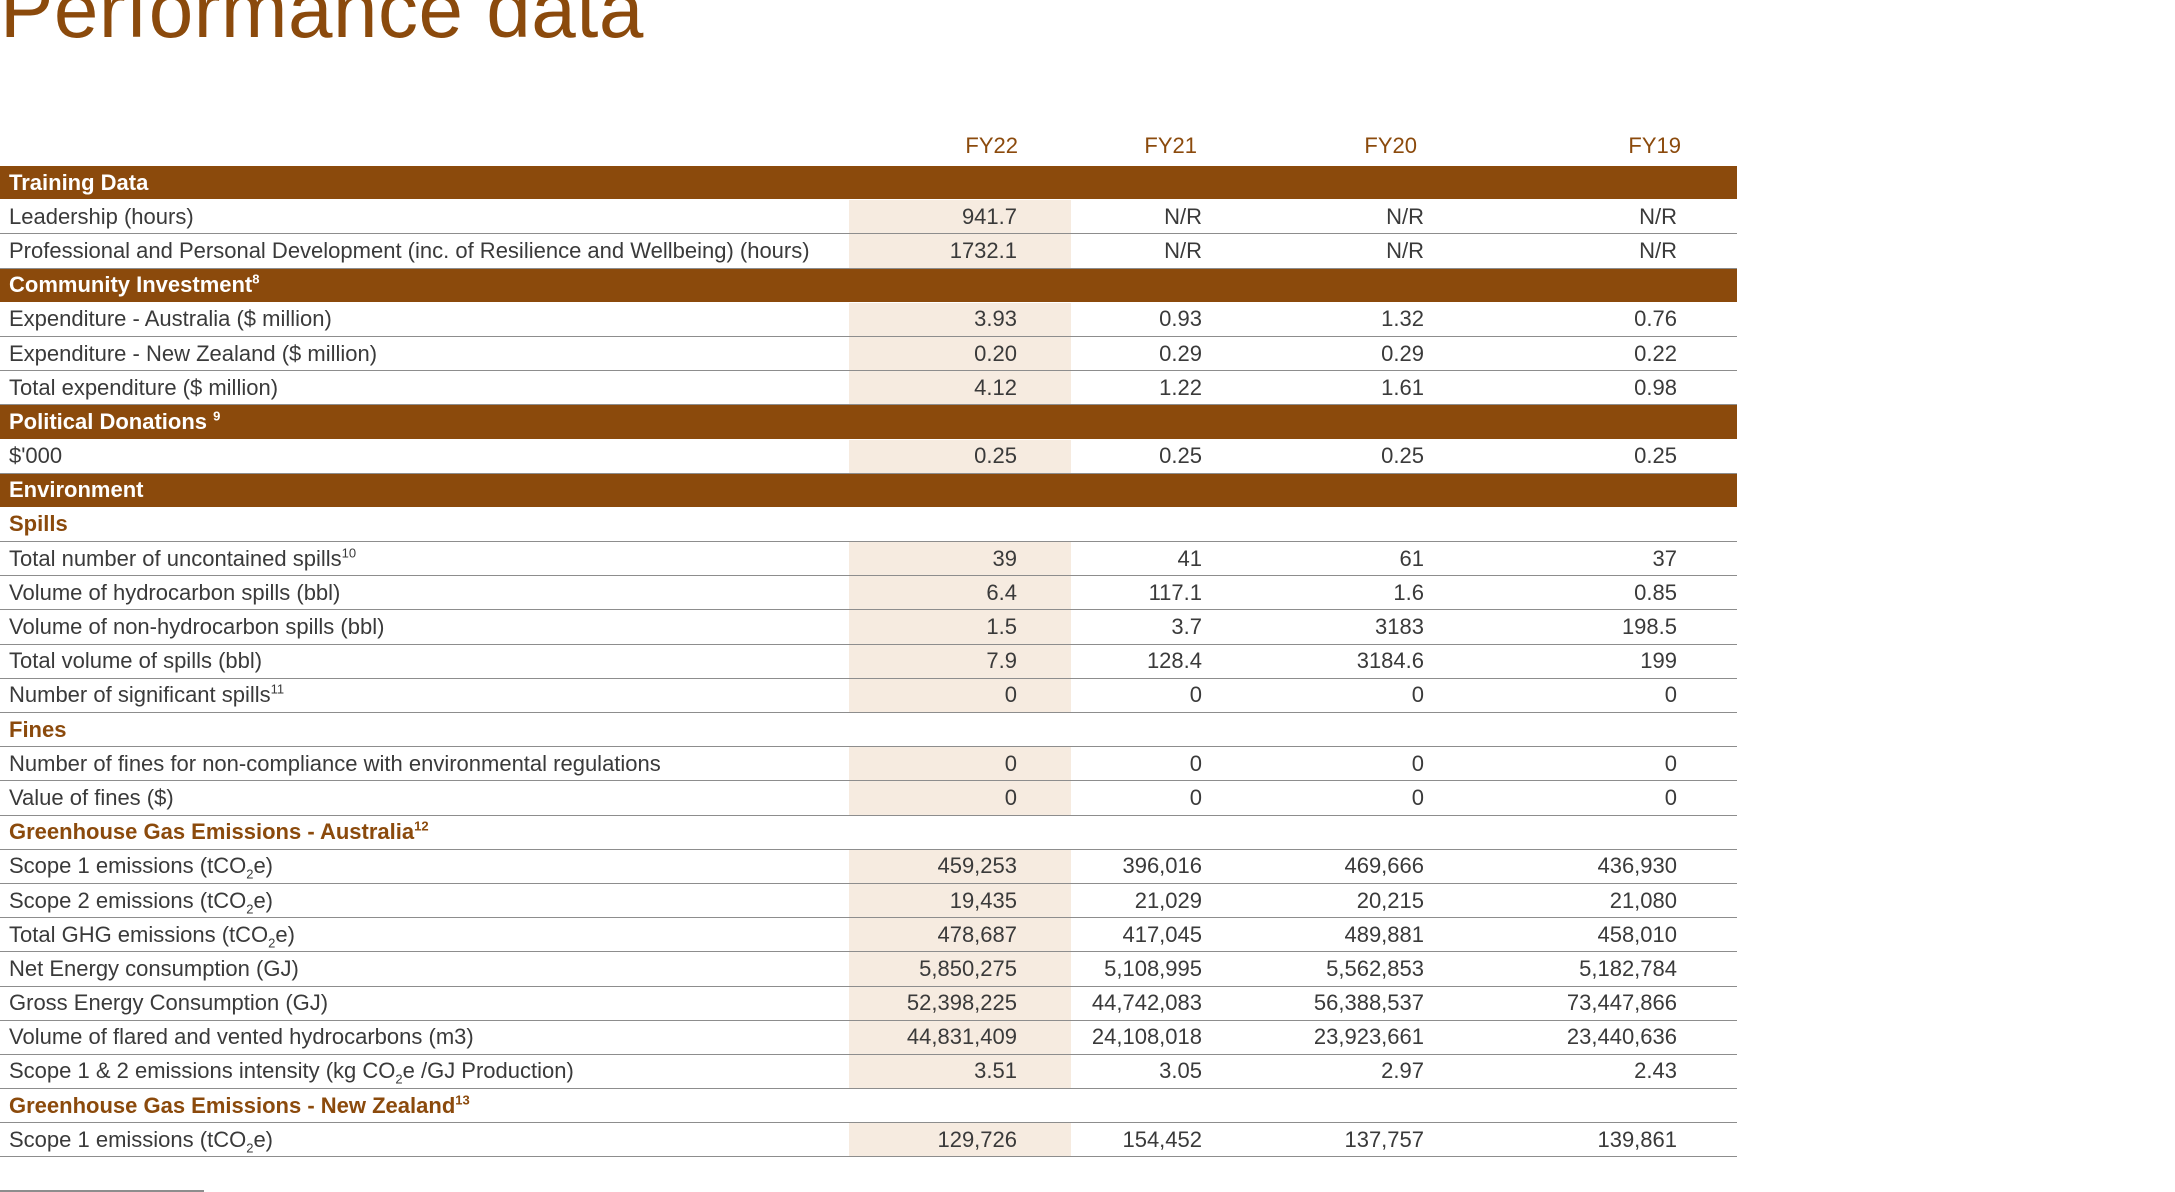 Image resolution: width=2175 pixels, height=1192 pixels. What do you see at coordinates (239, 1105) in the screenshot?
I see `subsection-header-label: Greenhouse Gas Emissions - New Zealand13` at bounding box center [239, 1105].